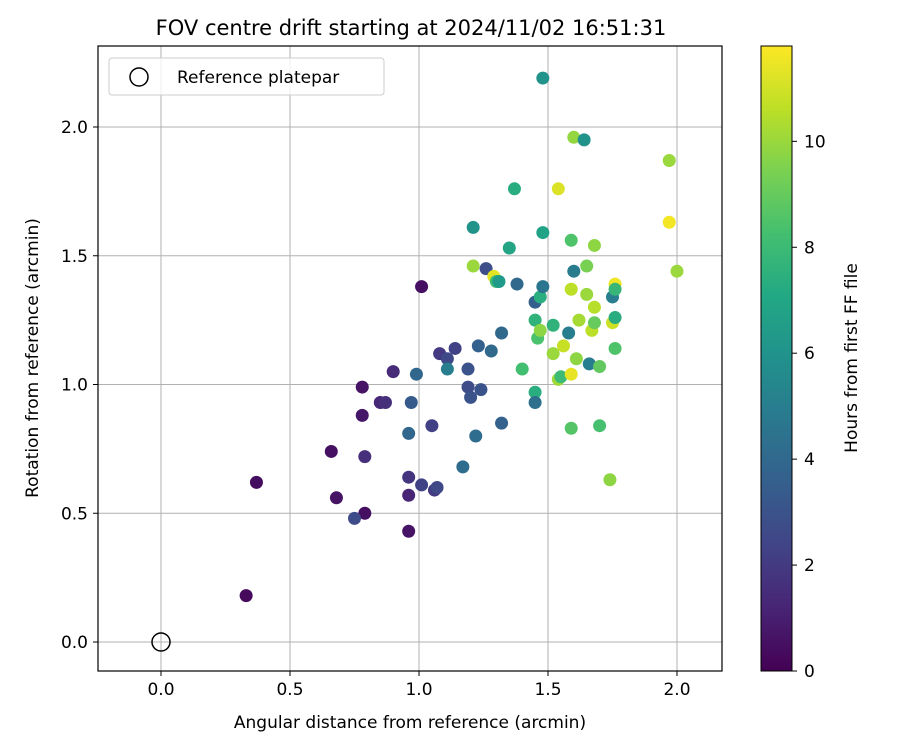 The height and width of the screenshot is (750, 900). Describe the element at coordinates (161, 642) in the screenshot. I see `reference-platepar-marker` at that location.